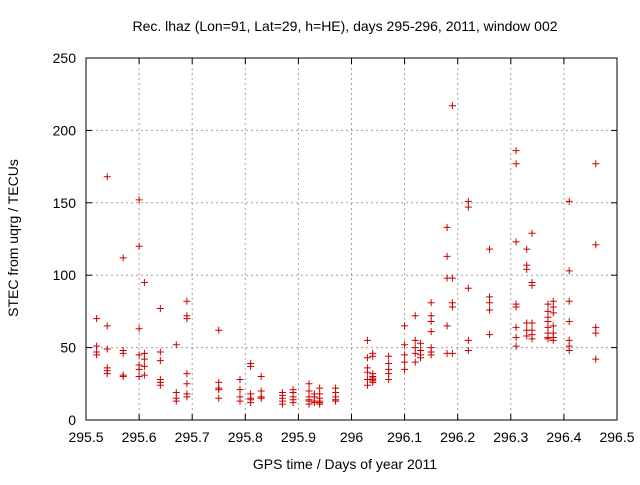  I want to click on x-tick-label: 296.2, so click(457, 437).